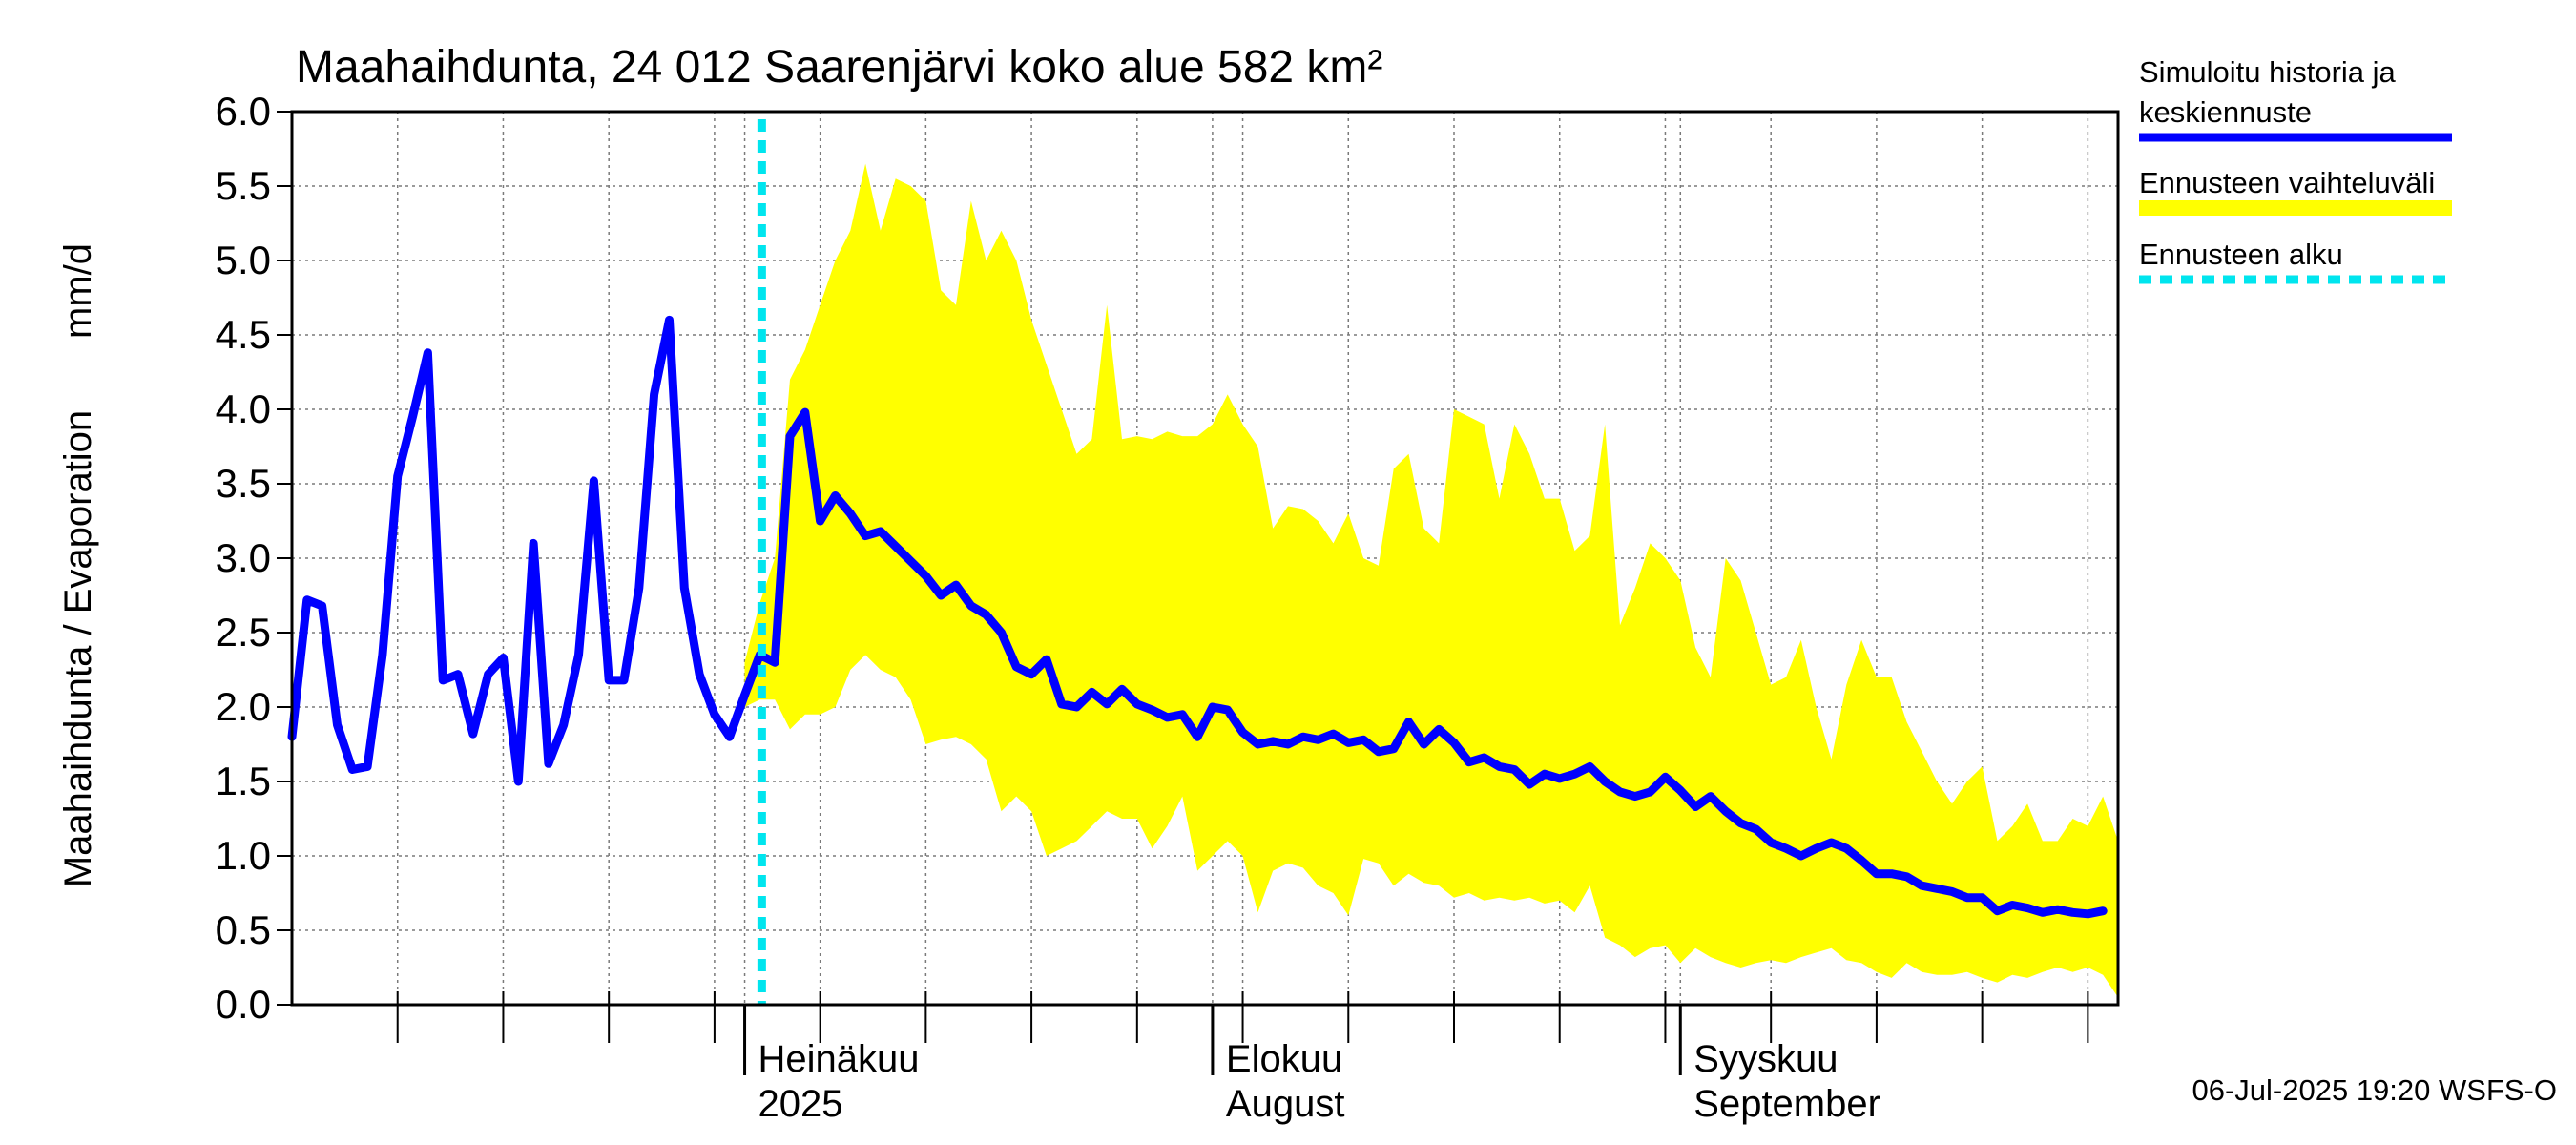 Image resolution: width=2576 pixels, height=1145 pixels. Describe the element at coordinates (1765, 1059) in the screenshot. I see `month-label: Syyskuu` at that location.